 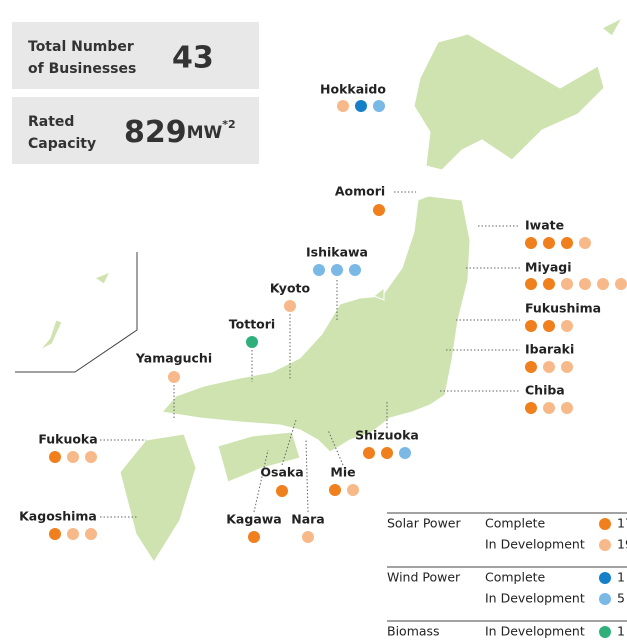 I want to click on shikoku, so click(x=259, y=457).